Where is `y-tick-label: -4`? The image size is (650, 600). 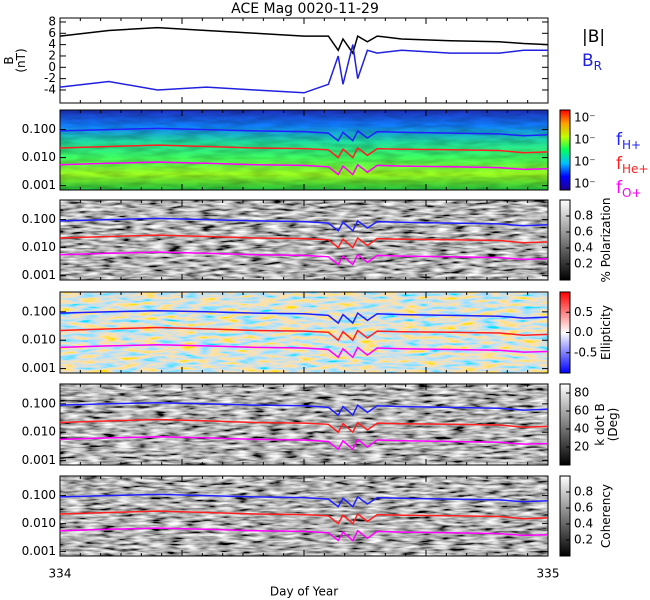 y-tick-label: -4 is located at coordinates (50, 89).